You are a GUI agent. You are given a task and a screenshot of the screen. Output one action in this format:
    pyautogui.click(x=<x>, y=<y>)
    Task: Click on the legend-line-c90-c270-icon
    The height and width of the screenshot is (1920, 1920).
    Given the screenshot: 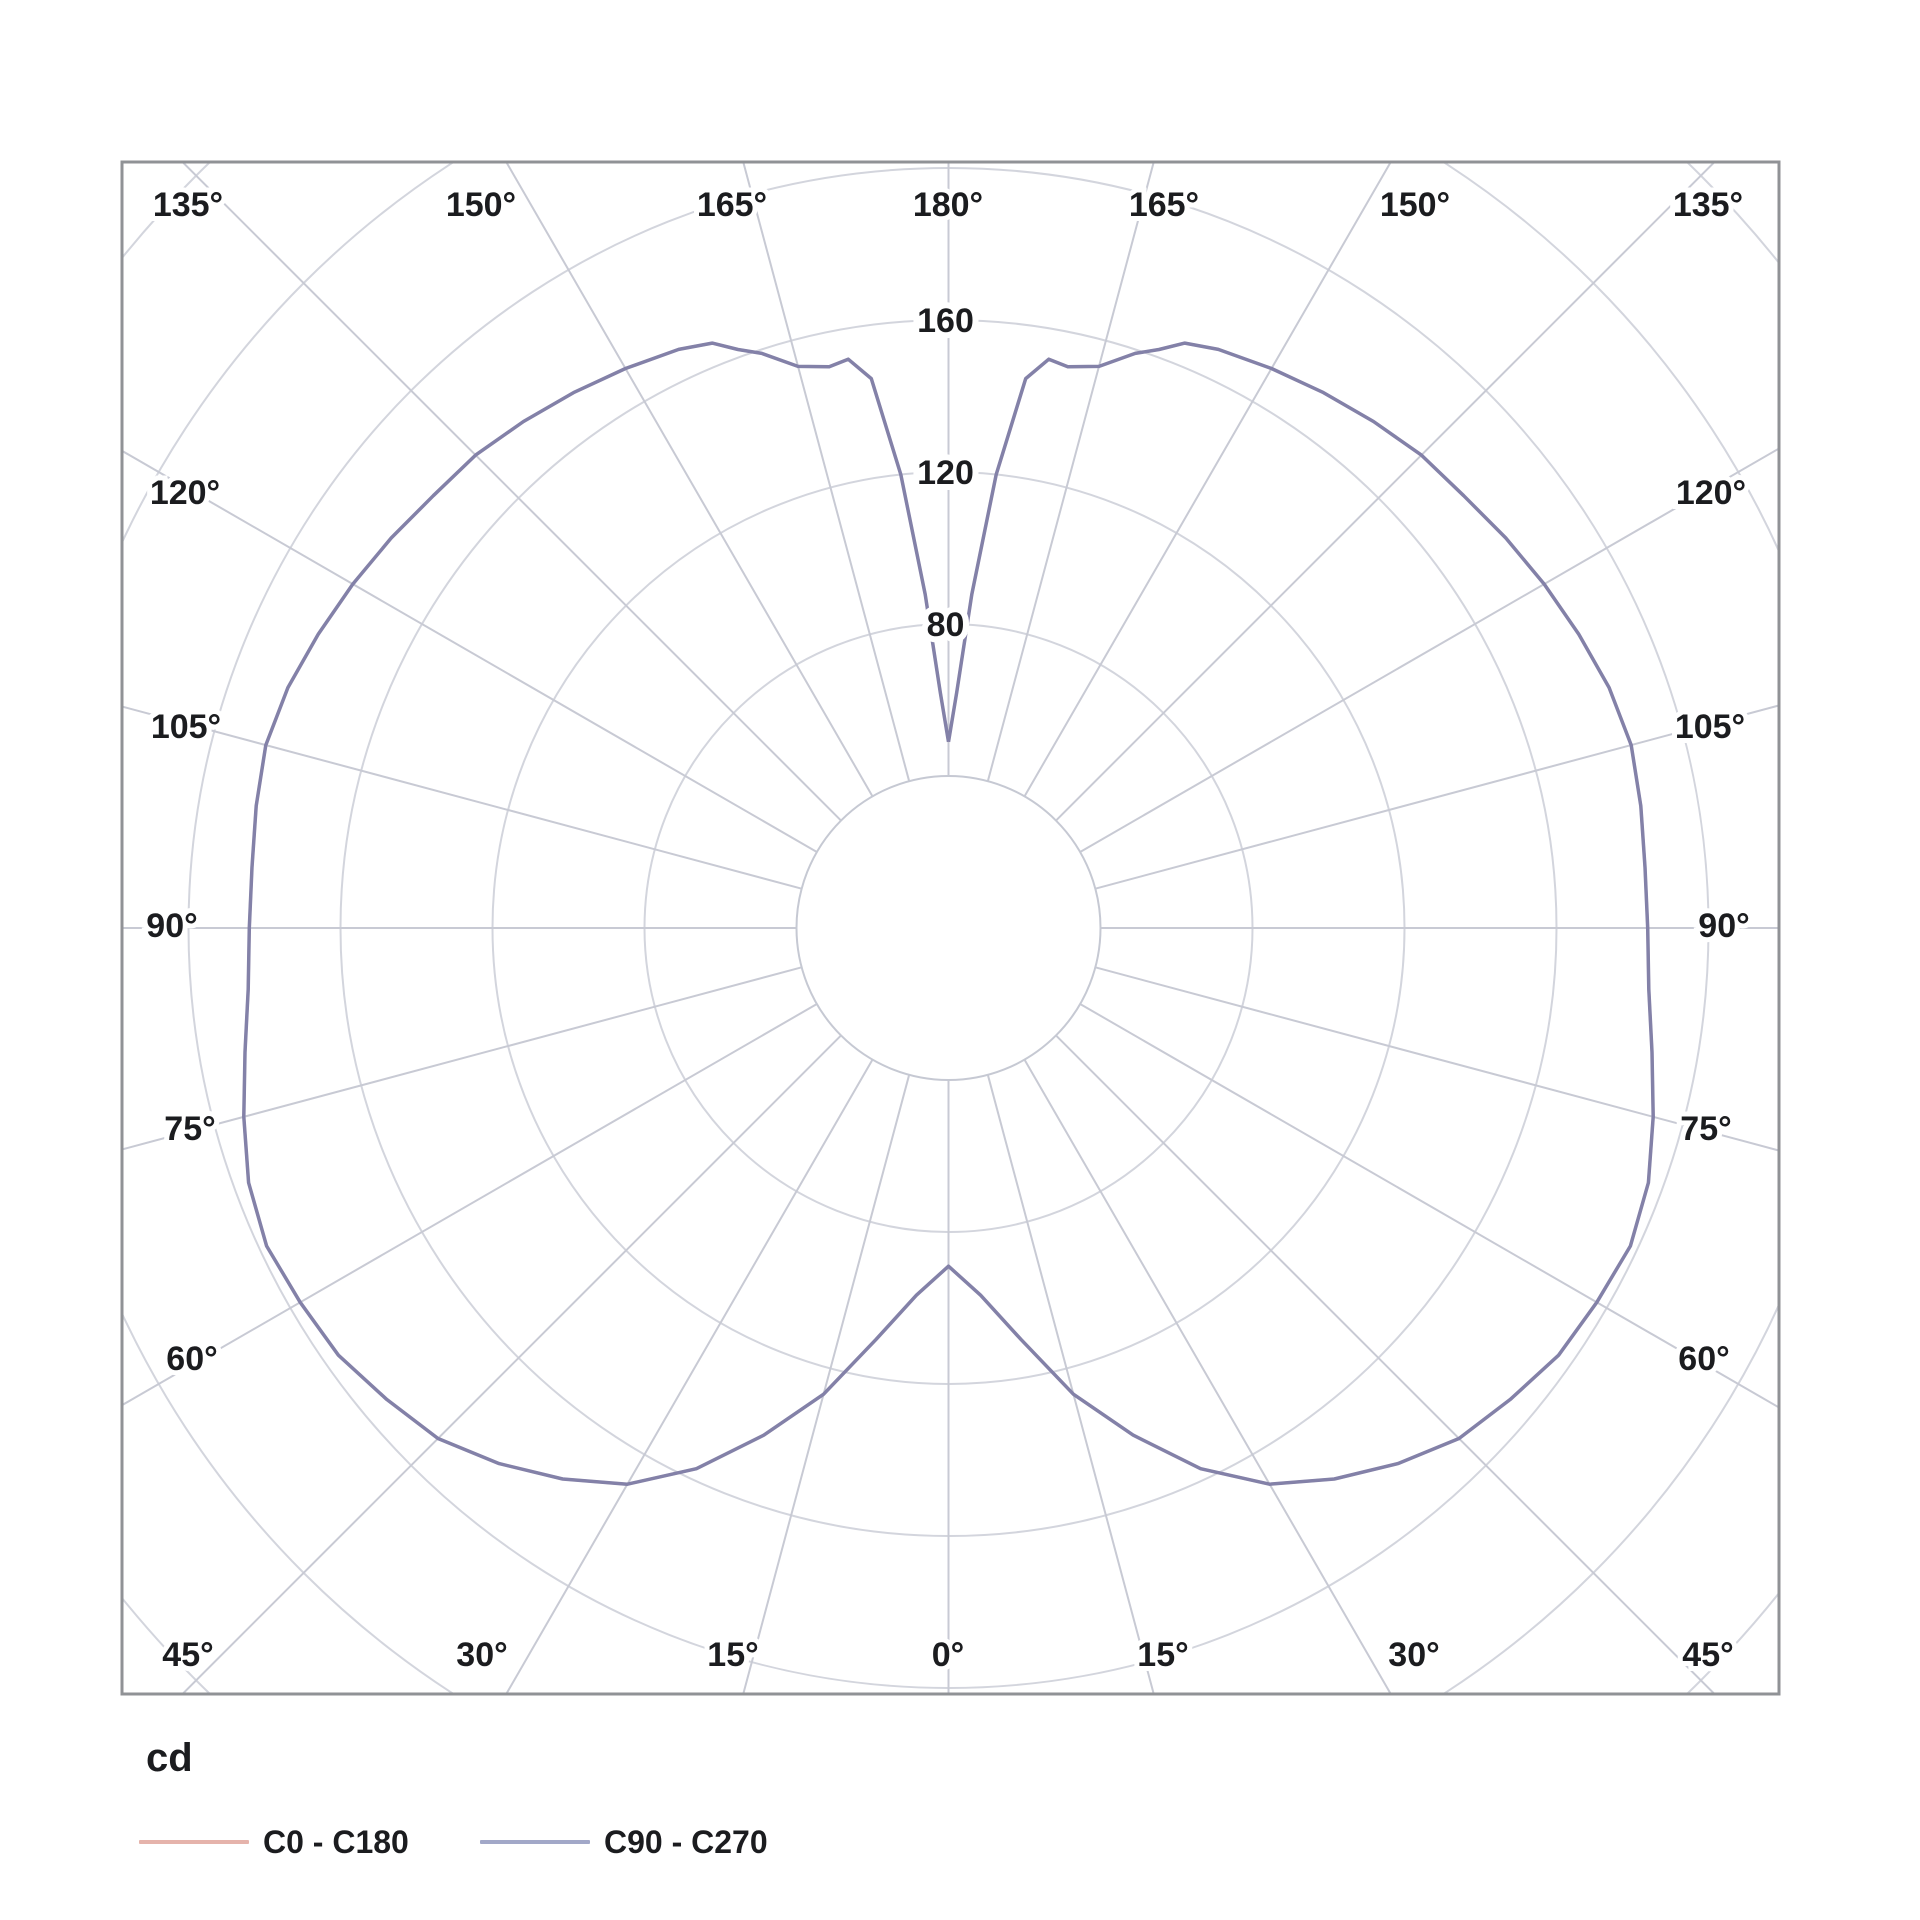 What is the action you would take?
    pyautogui.click(x=535, y=1842)
    